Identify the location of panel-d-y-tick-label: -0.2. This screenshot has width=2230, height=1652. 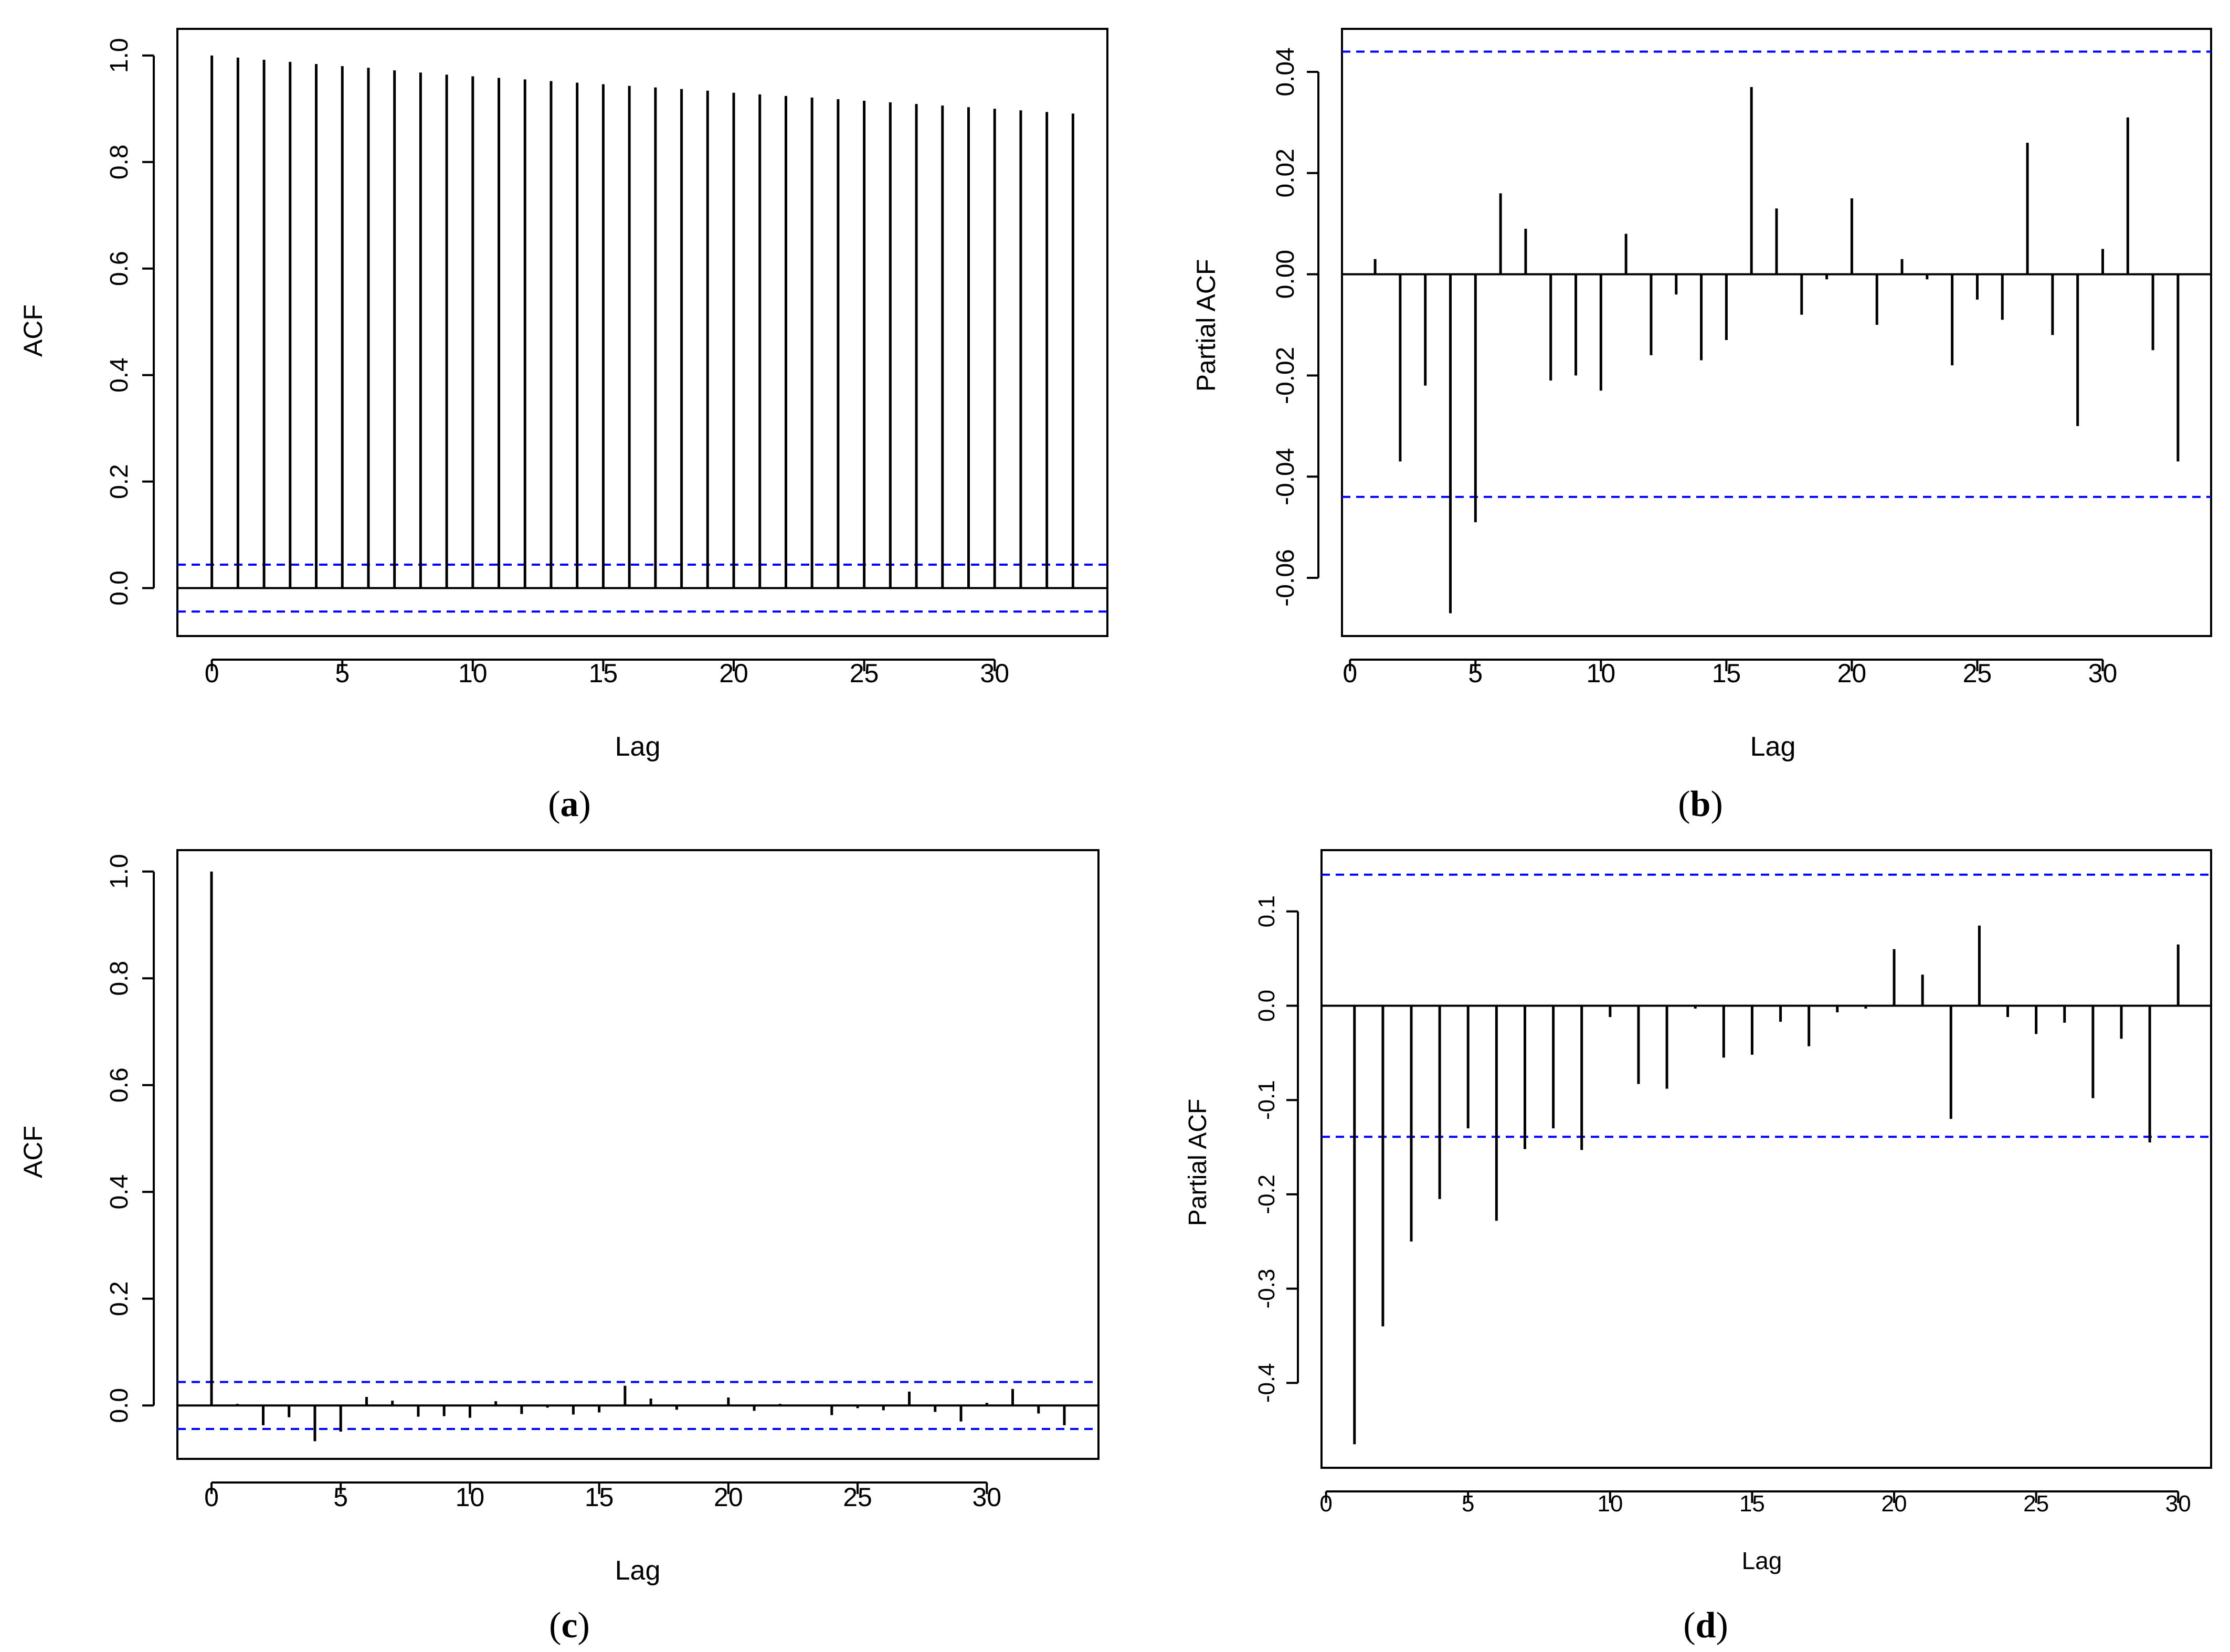
(1267, 1194).